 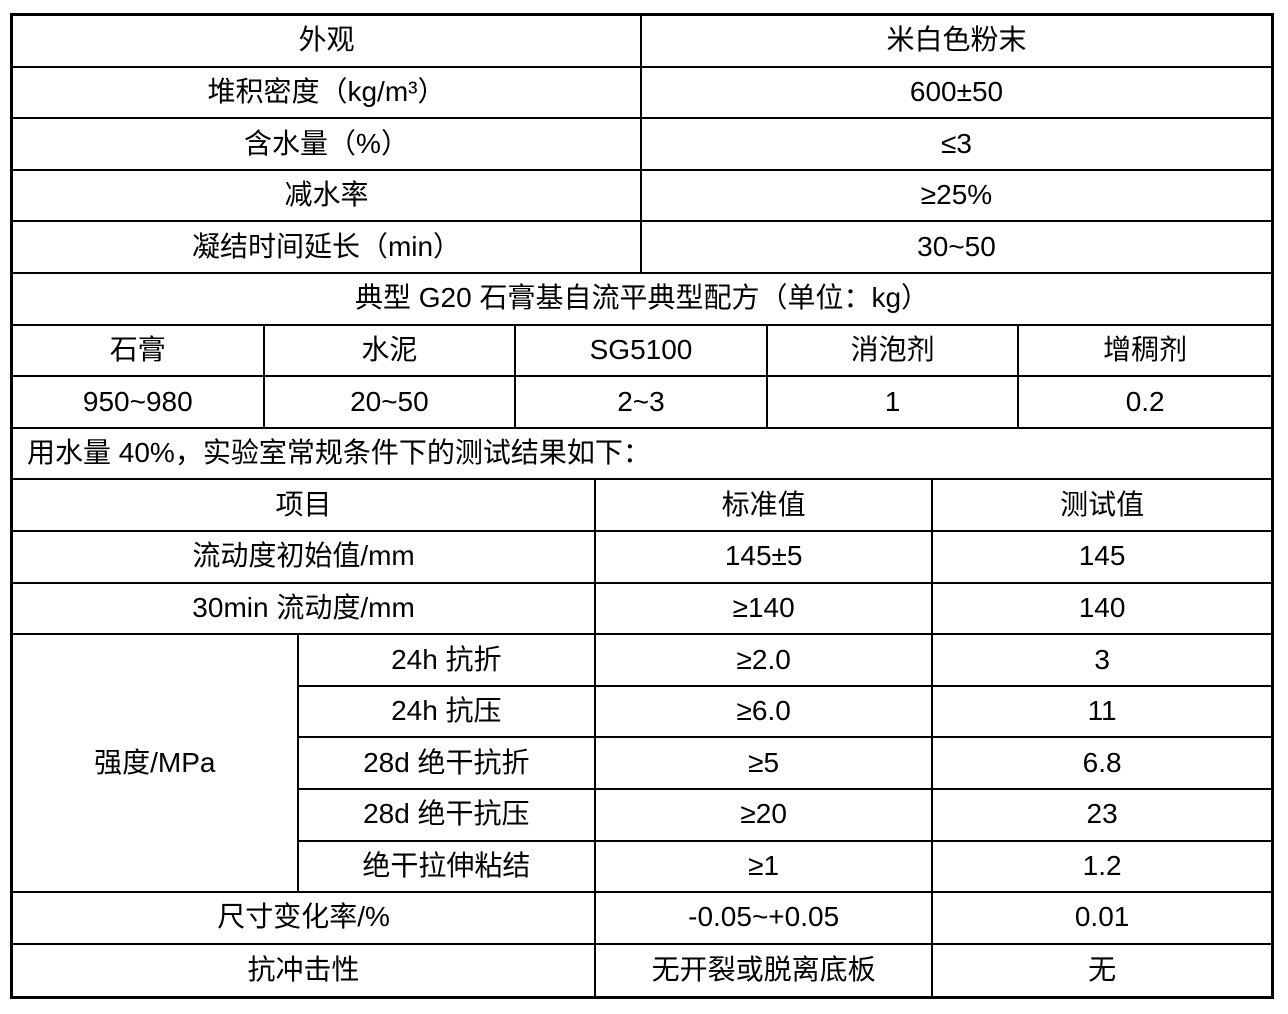 I want to click on formula-header-row: 石膏 水泥 SG5100 消泡剂 增稠剂, so click(x=642, y=351).